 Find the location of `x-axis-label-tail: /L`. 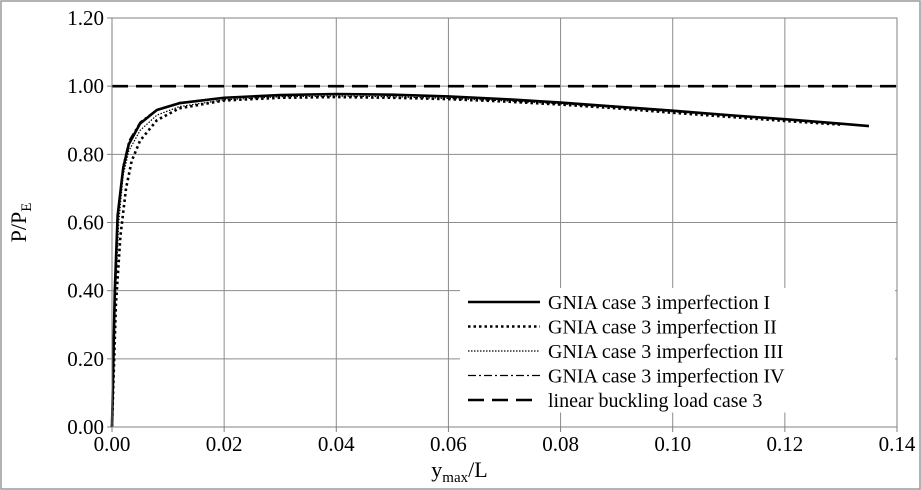

x-axis-label-tail: /L is located at coordinates (478, 469).